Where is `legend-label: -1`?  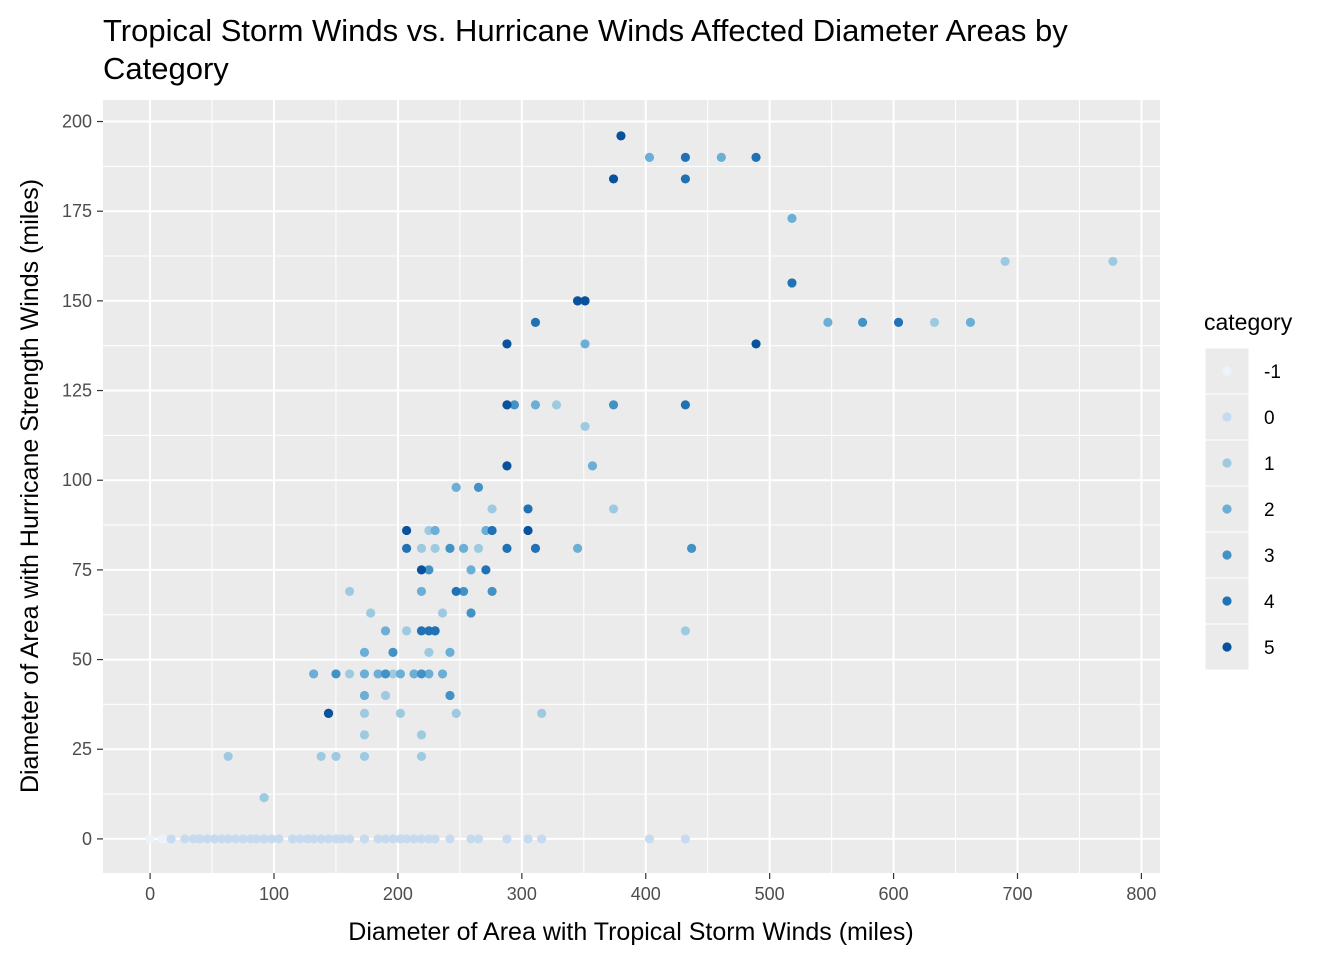
legend-label: -1 is located at coordinates (1272, 372).